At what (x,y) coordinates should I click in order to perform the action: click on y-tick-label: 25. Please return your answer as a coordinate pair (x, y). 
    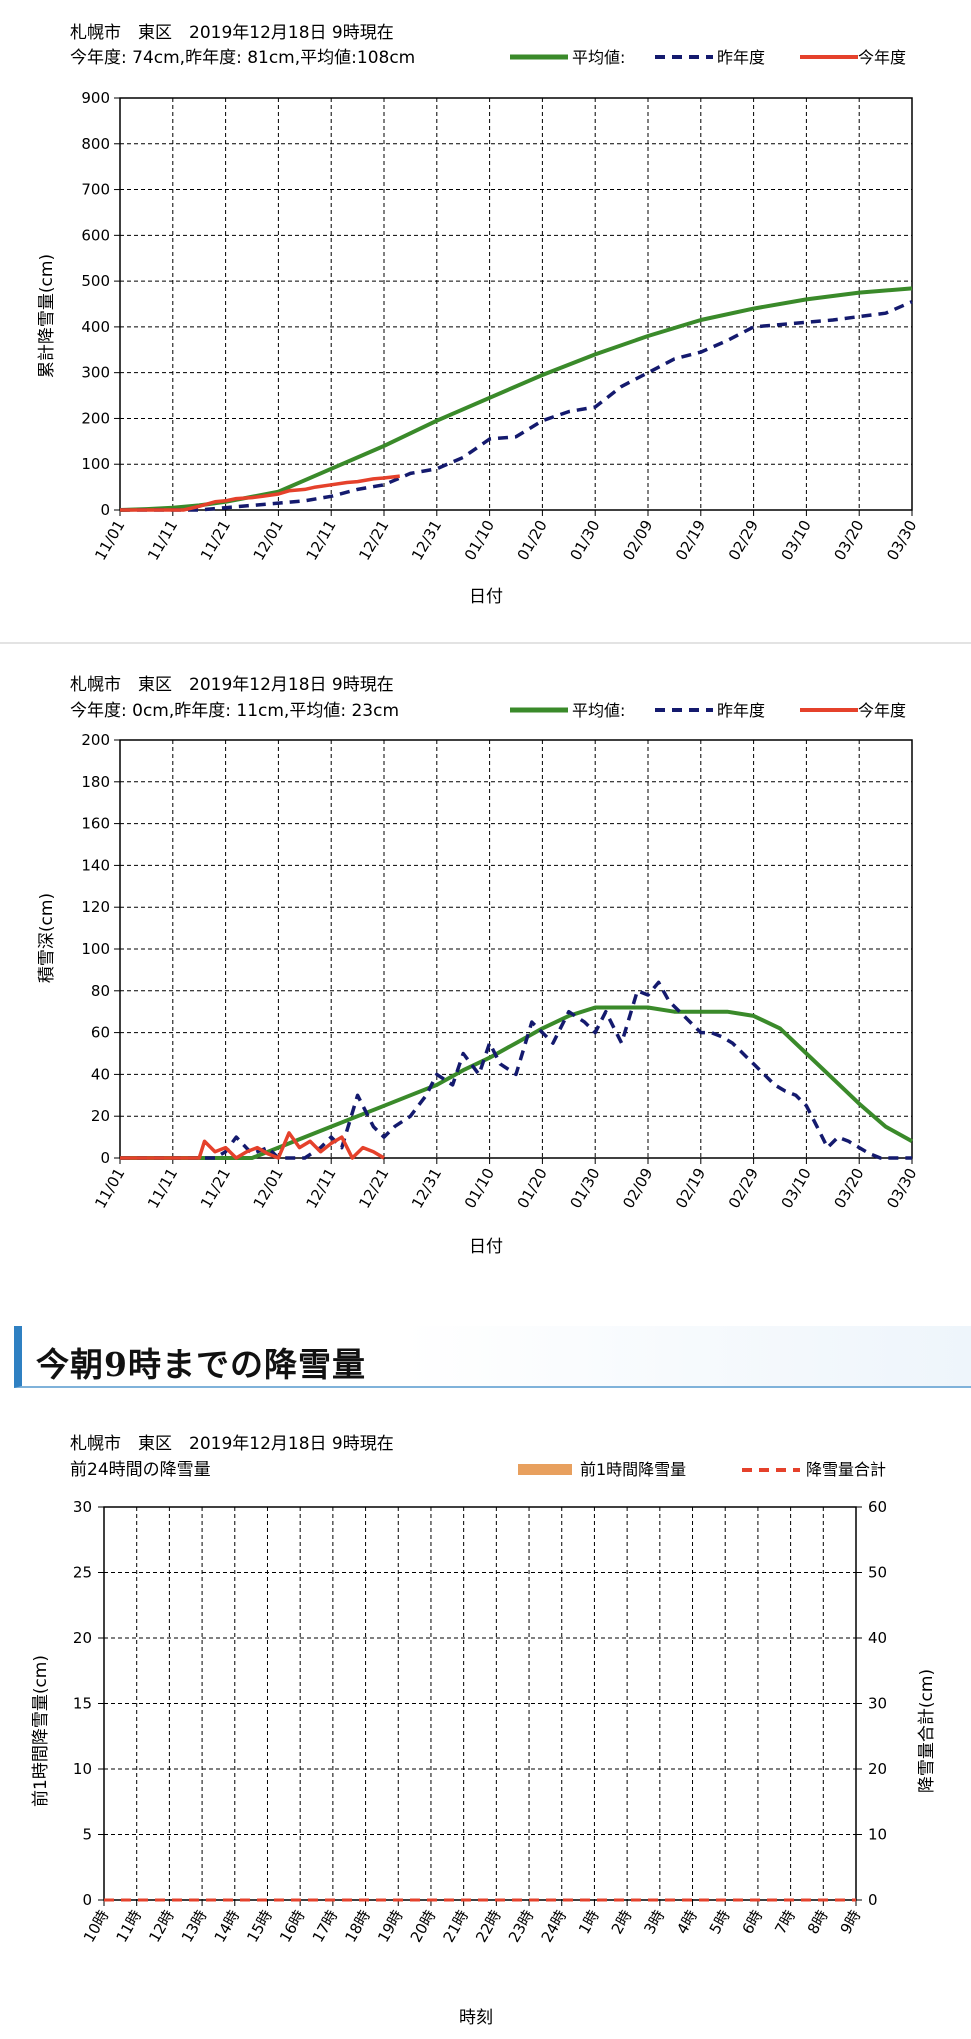
    Looking at the image, I should click on (82, 1573).